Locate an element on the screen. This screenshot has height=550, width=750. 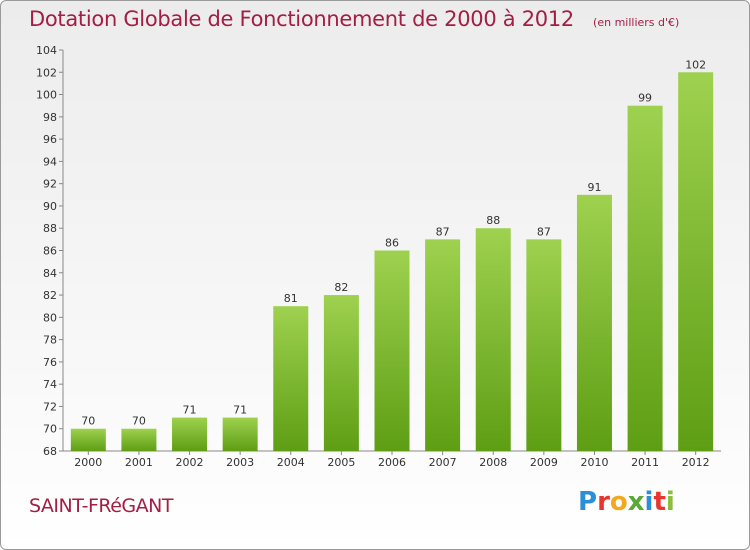
x-tick-label: 2006 is located at coordinates (392, 462).